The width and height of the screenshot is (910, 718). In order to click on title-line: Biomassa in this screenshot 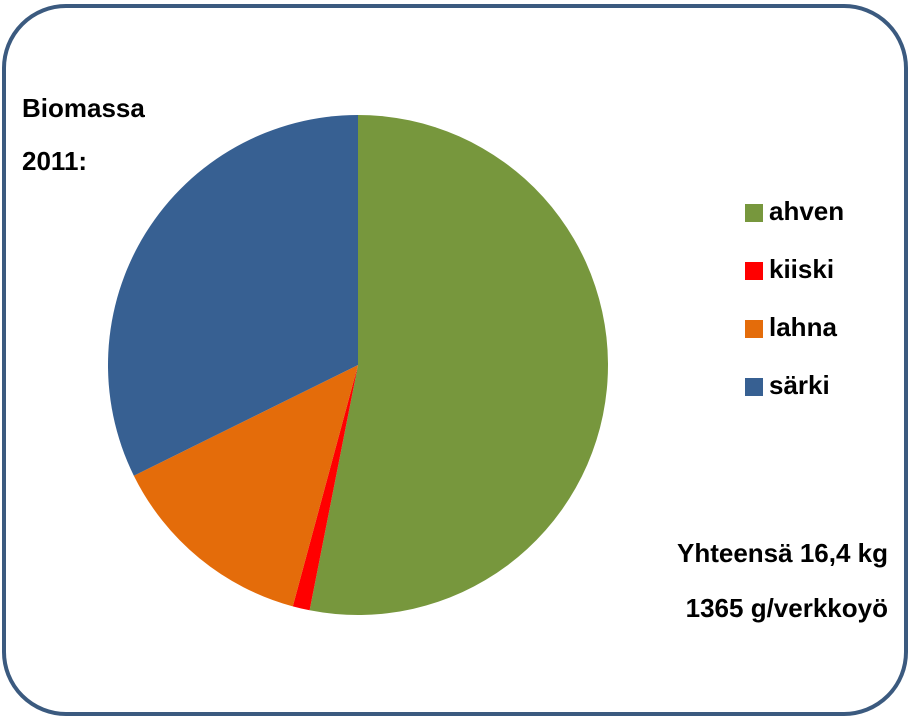, I will do `click(83, 108)`.